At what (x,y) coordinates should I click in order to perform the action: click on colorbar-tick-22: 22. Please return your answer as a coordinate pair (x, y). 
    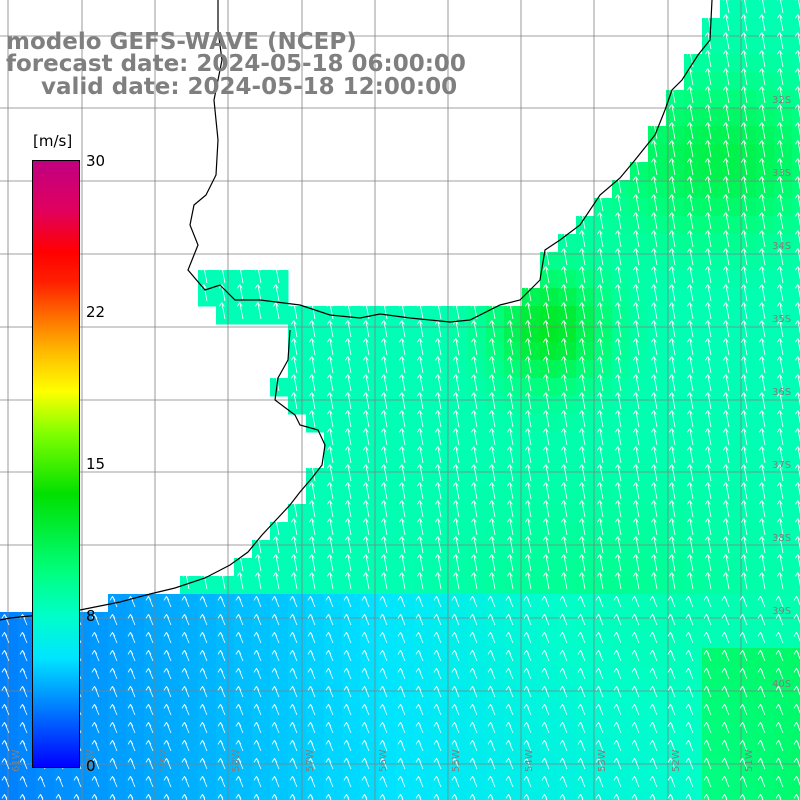
    Looking at the image, I should click on (96, 312).